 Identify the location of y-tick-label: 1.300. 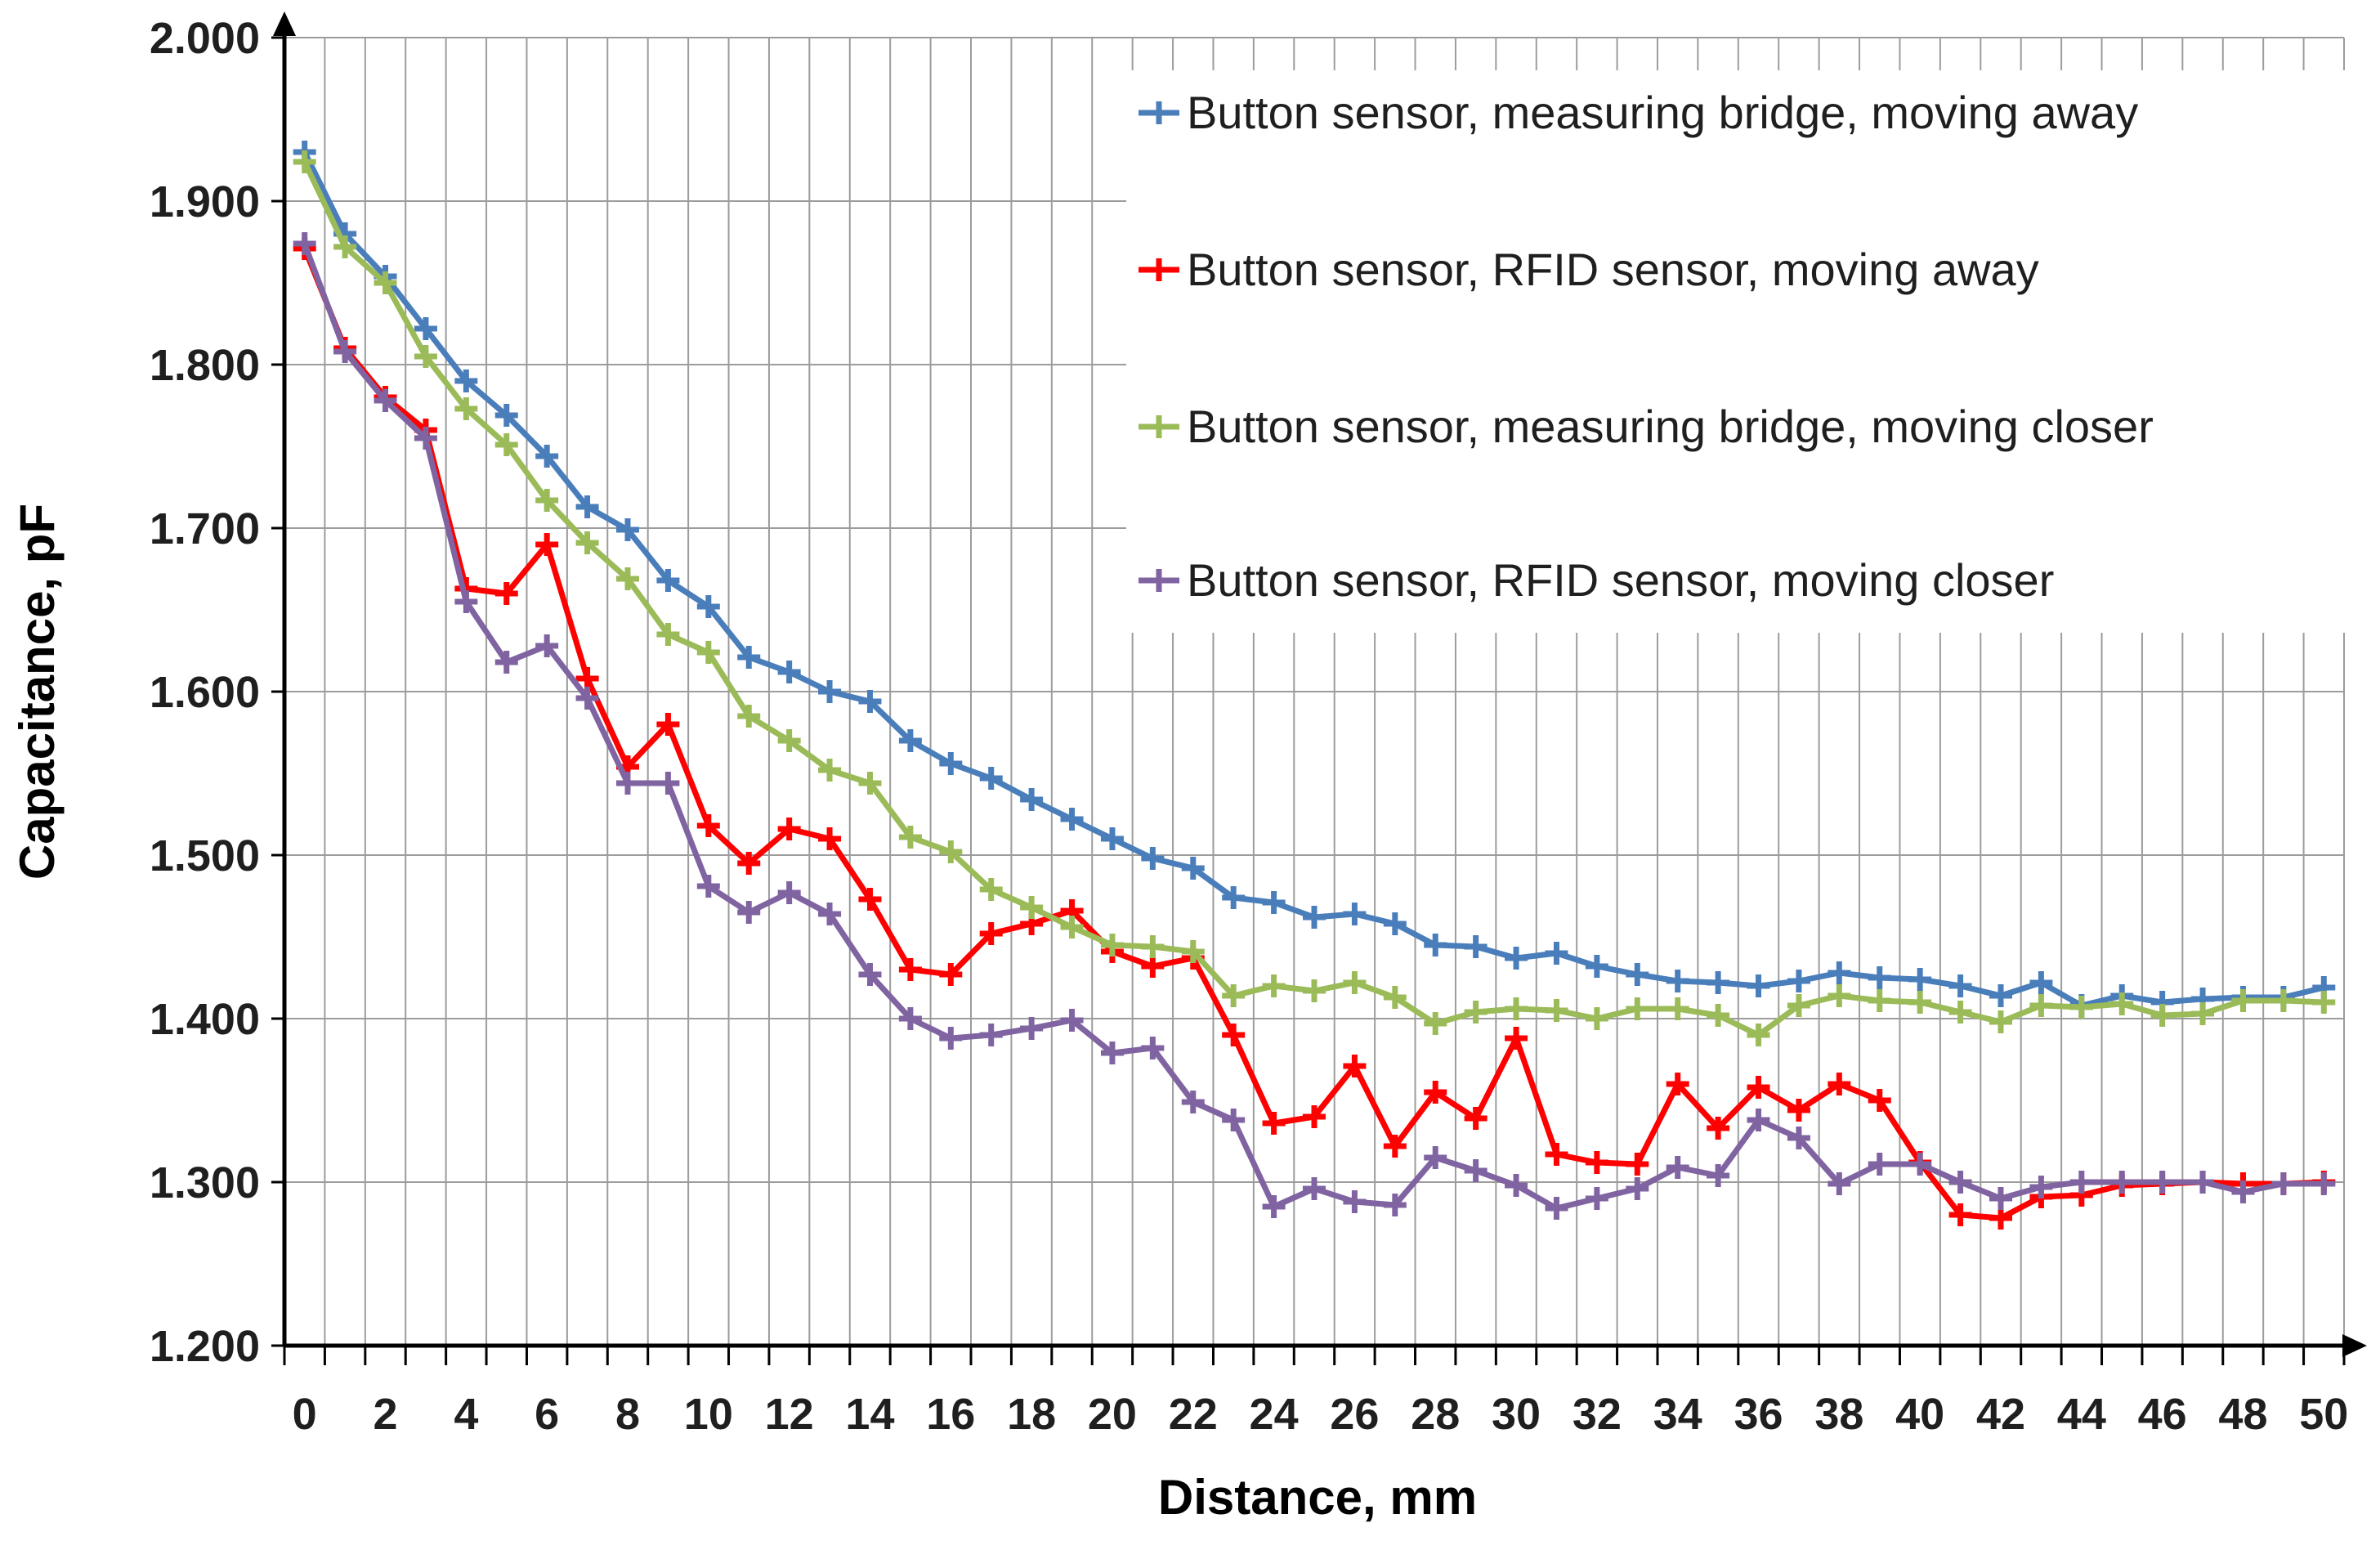
(205, 1182).